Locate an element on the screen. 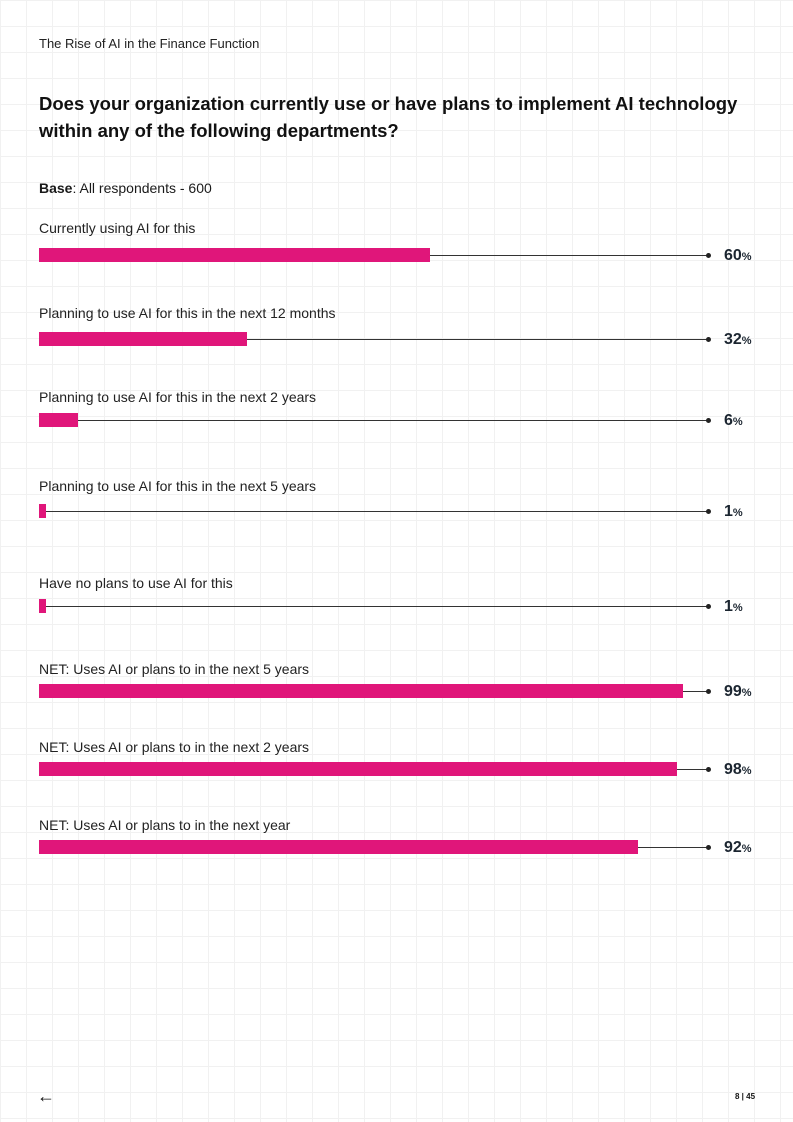 The height and width of the screenshot is (1122, 793). base-text: : All respondents - 600 is located at coordinates (142, 188).